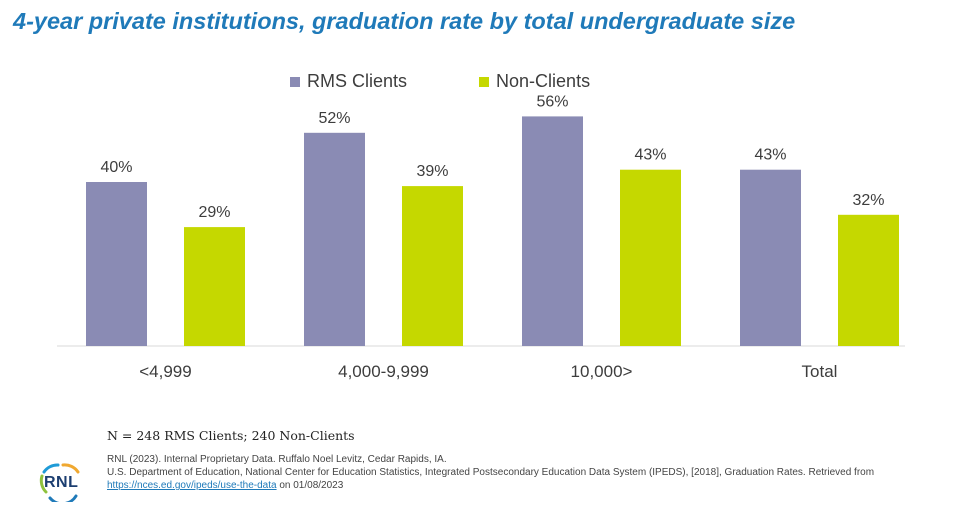 This screenshot has height=517, width=960. I want to click on source-link: https://nces.ed.gov/ipeds/use-the-data, so click(192, 485).